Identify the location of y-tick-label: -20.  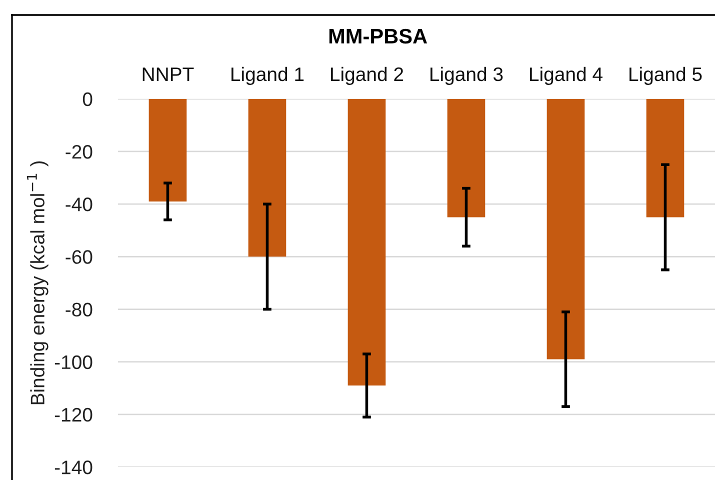
(79, 151).